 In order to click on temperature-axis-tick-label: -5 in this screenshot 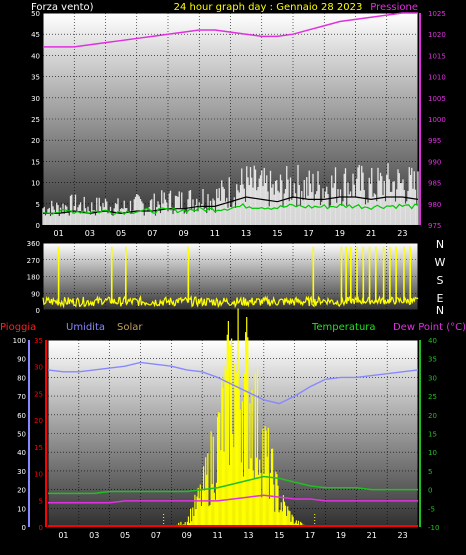, I will do `click(431, 509)`.